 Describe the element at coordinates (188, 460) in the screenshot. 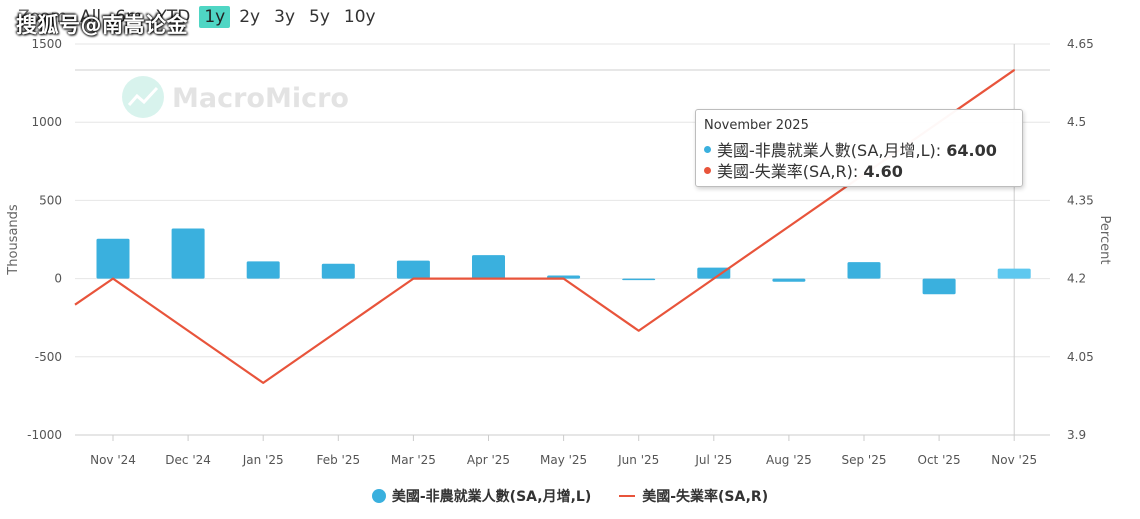

I see `x-tick-label: Dec '24` at that location.